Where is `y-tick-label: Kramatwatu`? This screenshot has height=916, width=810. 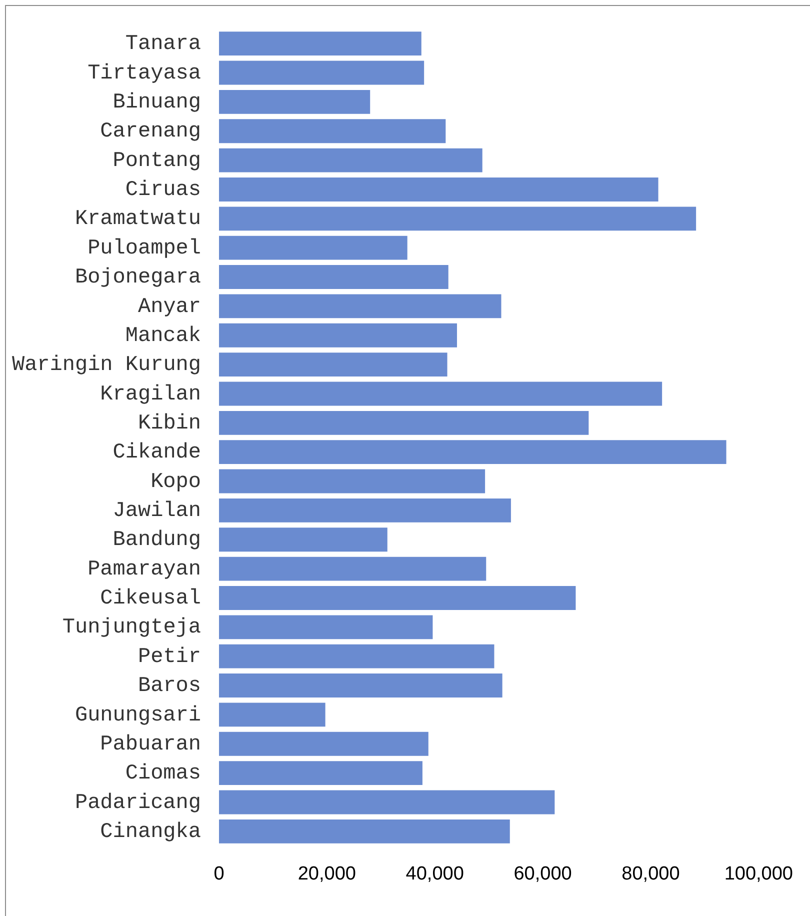 y-tick-label: Kramatwatu is located at coordinates (137, 220).